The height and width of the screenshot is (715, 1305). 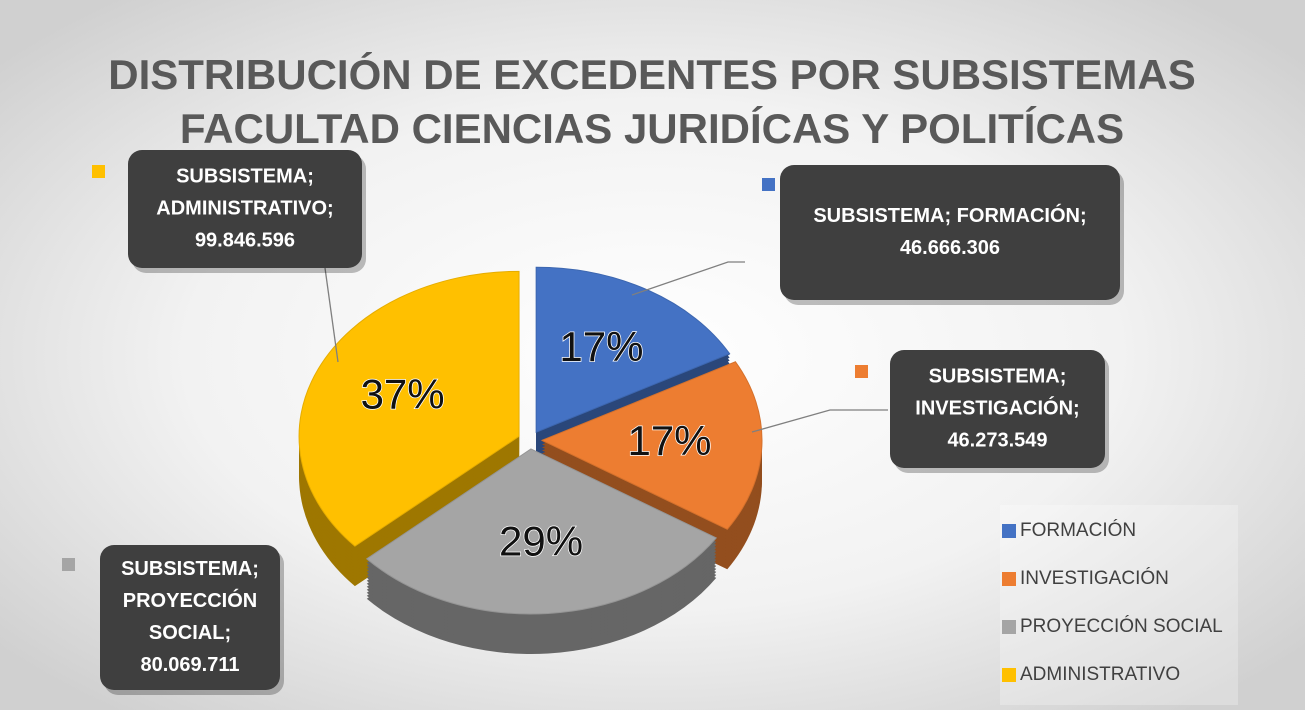 What do you see at coordinates (245, 240) in the screenshot?
I see `callout-value: 99.846.596` at bounding box center [245, 240].